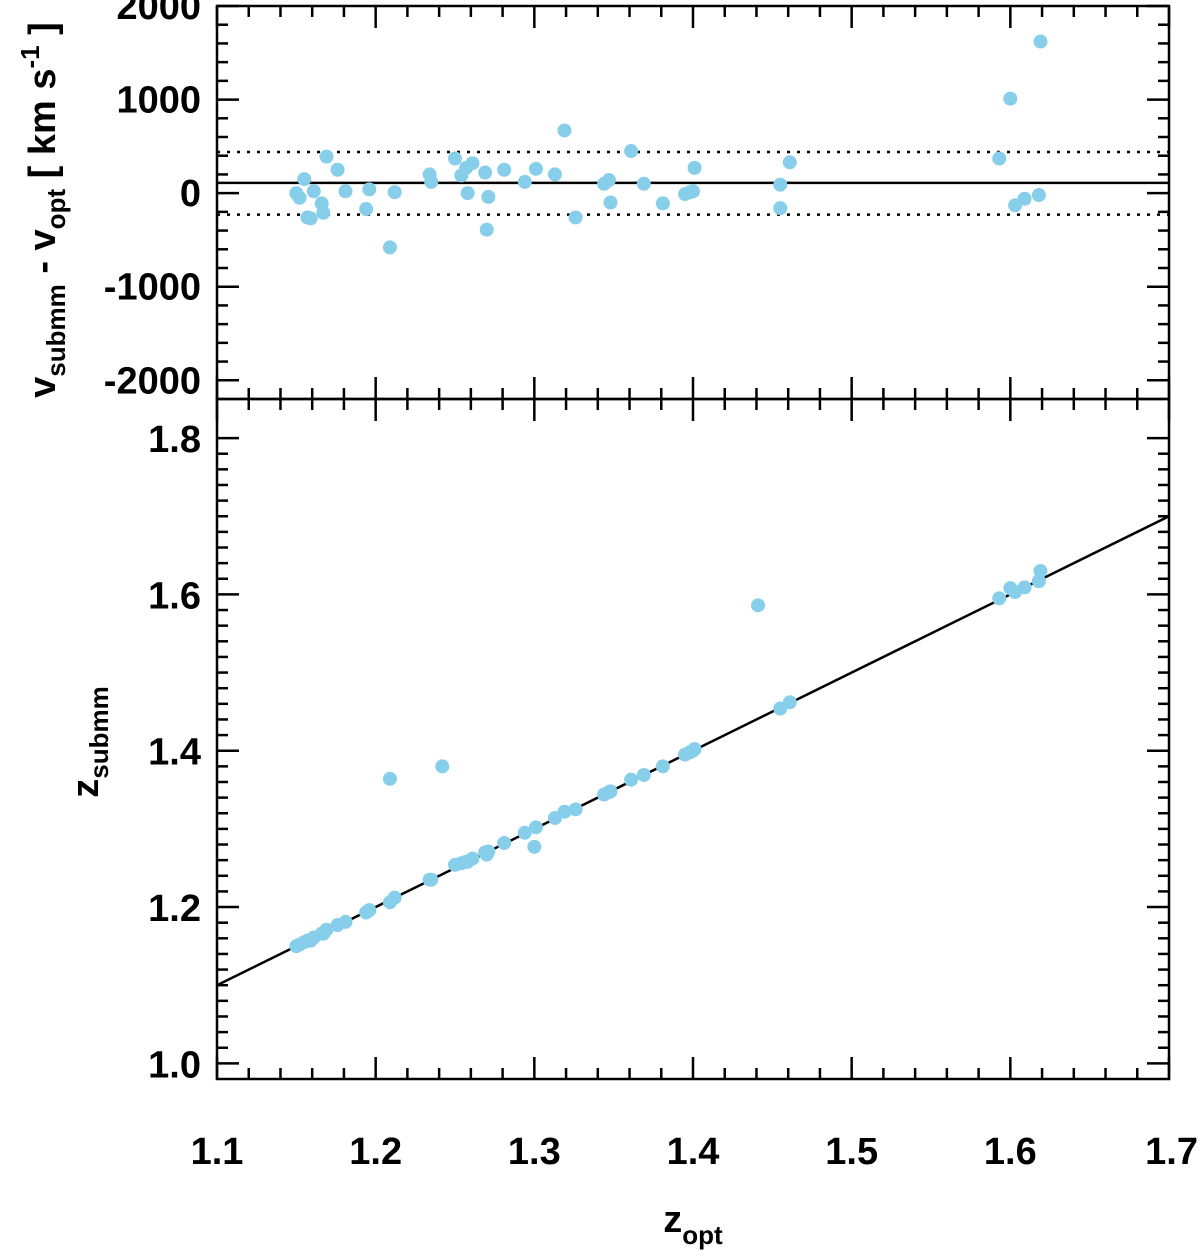 This screenshot has height=1258, width=1200. What do you see at coordinates (1171, 1152) in the screenshot?
I see `bottom-xtick-label: 1.7` at bounding box center [1171, 1152].